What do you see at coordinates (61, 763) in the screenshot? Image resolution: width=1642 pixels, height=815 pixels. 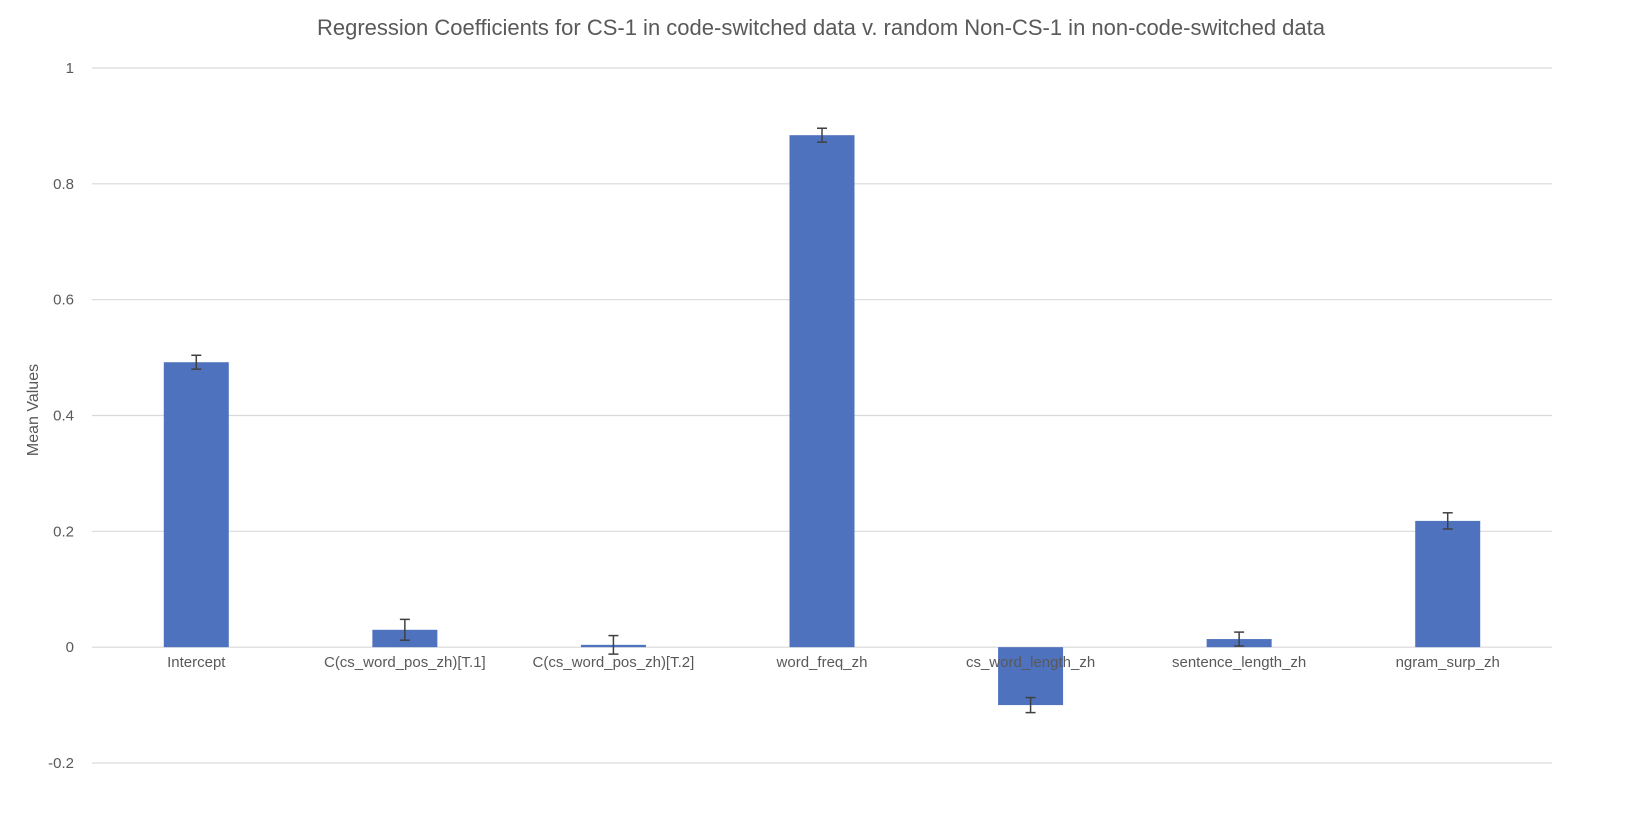 I see `y-tick-label: -0.2` at bounding box center [61, 763].